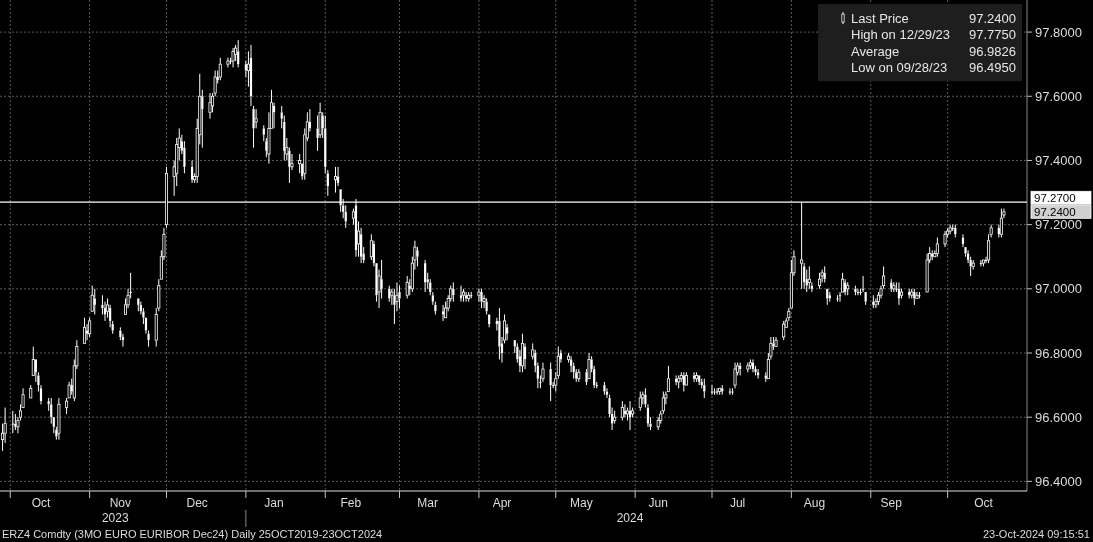  Describe the element at coordinates (115, 518) in the screenshot. I see `x2-tick-label: 2023` at that location.